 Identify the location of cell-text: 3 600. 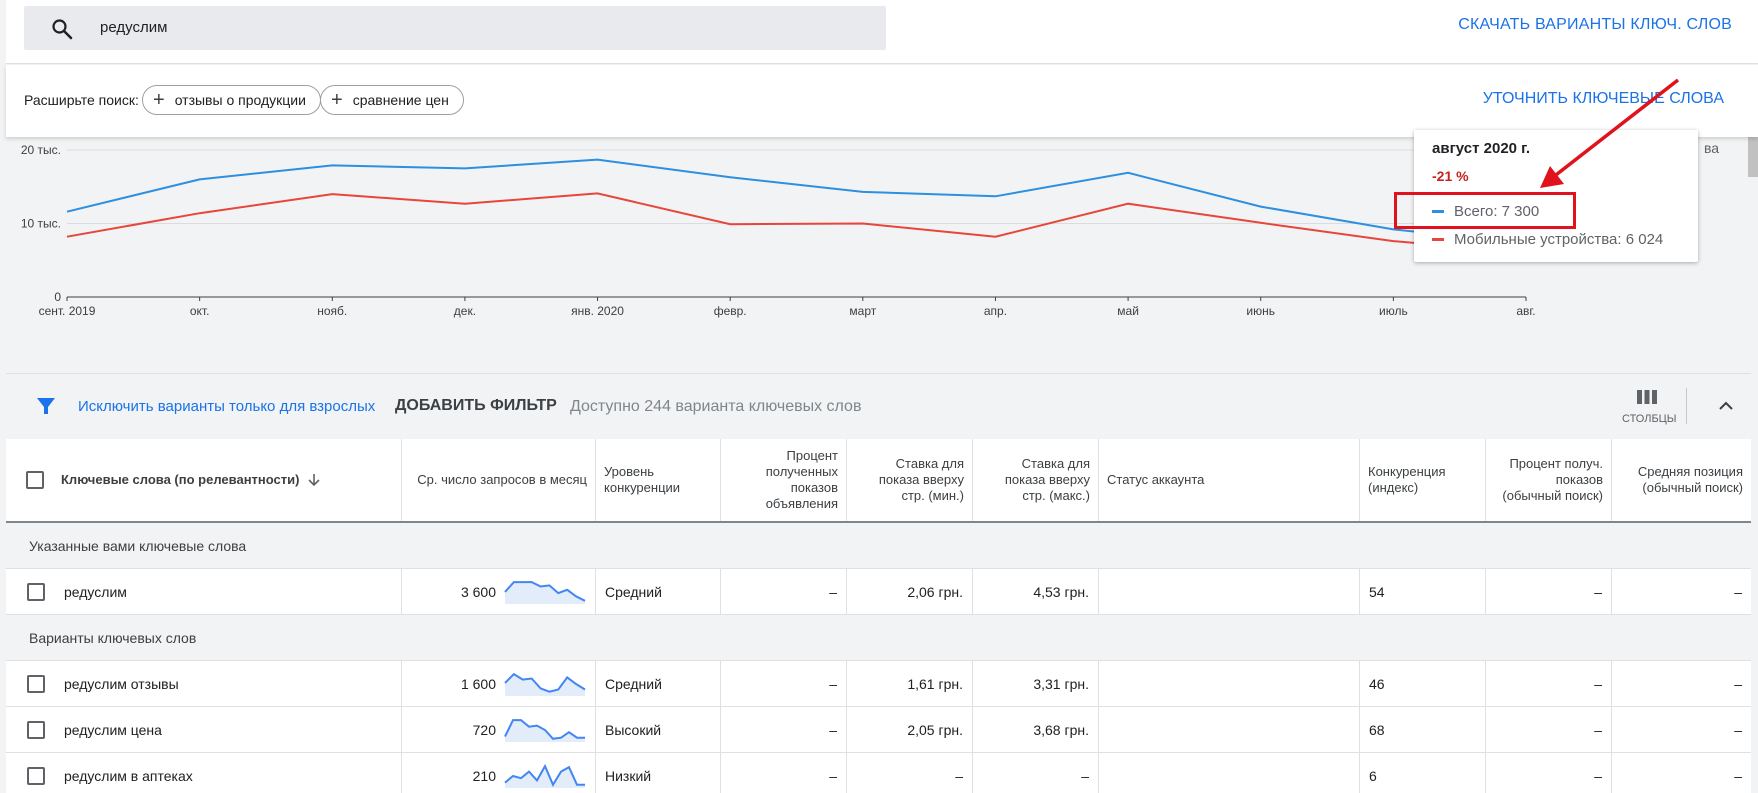
(478, 591).